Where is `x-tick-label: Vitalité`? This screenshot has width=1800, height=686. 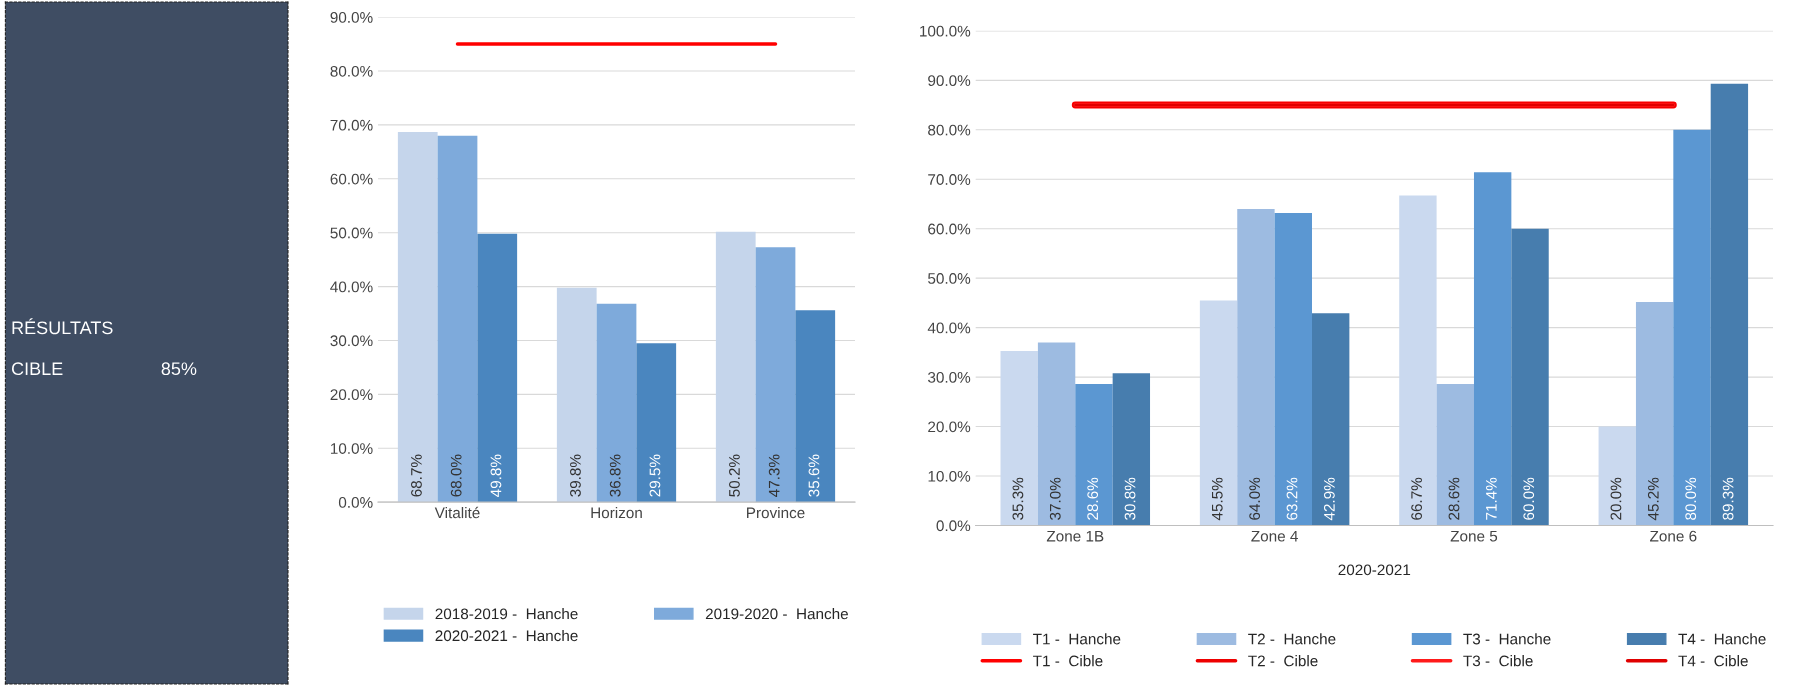 x-tick-label: Vitalité is located at coordinates (457, 512).